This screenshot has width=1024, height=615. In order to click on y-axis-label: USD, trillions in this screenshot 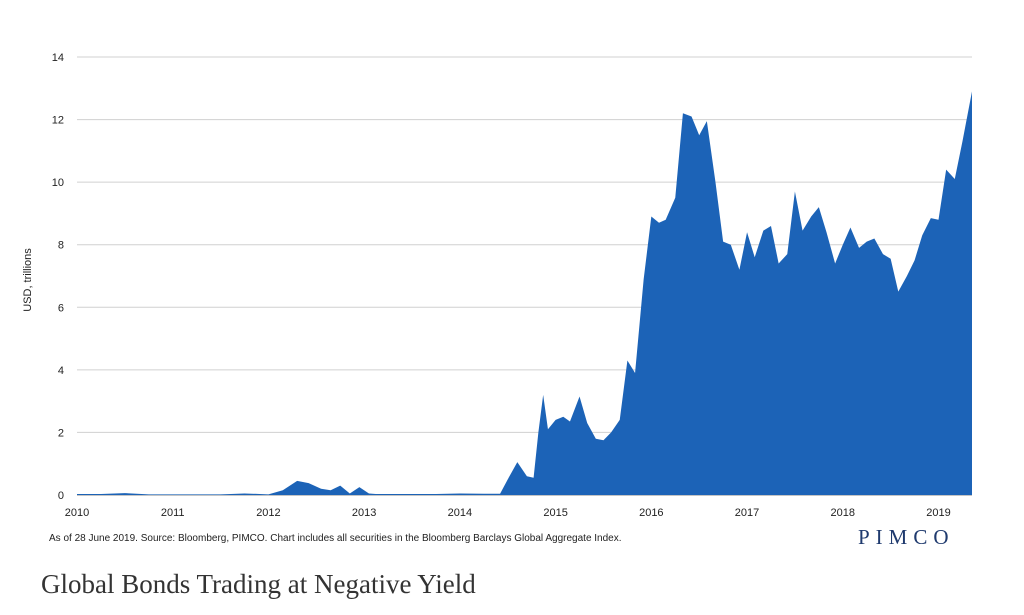, I will do `click(28, 280)`.